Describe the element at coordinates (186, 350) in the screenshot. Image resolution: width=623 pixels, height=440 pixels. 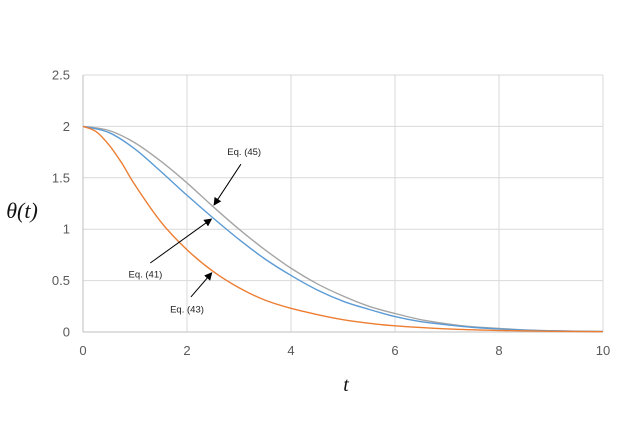
I see `x-tick-label: 2` at that location.